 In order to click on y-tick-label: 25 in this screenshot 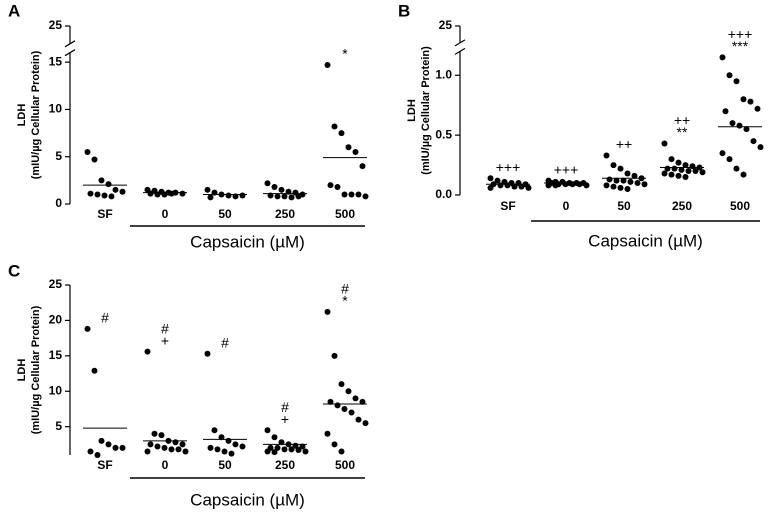, I will do `click(446, 25)`.